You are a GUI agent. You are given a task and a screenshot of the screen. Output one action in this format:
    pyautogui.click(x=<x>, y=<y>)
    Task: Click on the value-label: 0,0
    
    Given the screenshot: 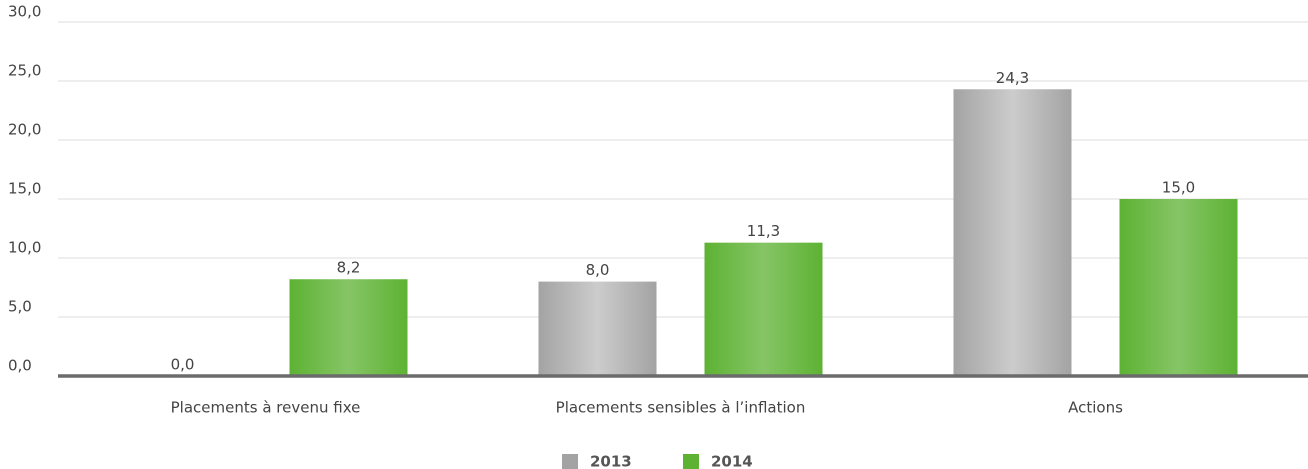 What is the action you would take?
    pyautogui.click(x=183, y=365)
    